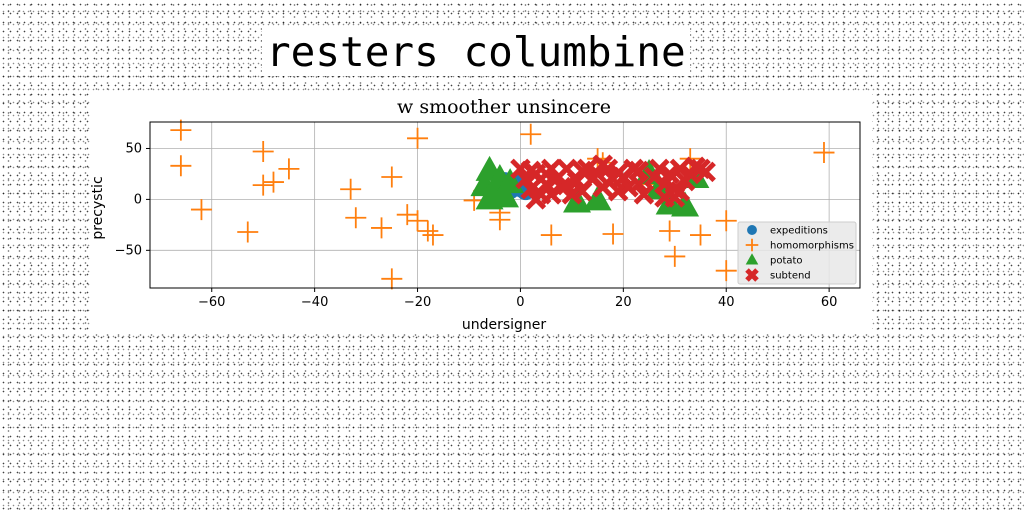 This screenshot has height=512, width=1024. What do you see at coordinates (520, 302) in the screenshot?
I see `x-tick-label: 0` at bounding box center [520, 302].